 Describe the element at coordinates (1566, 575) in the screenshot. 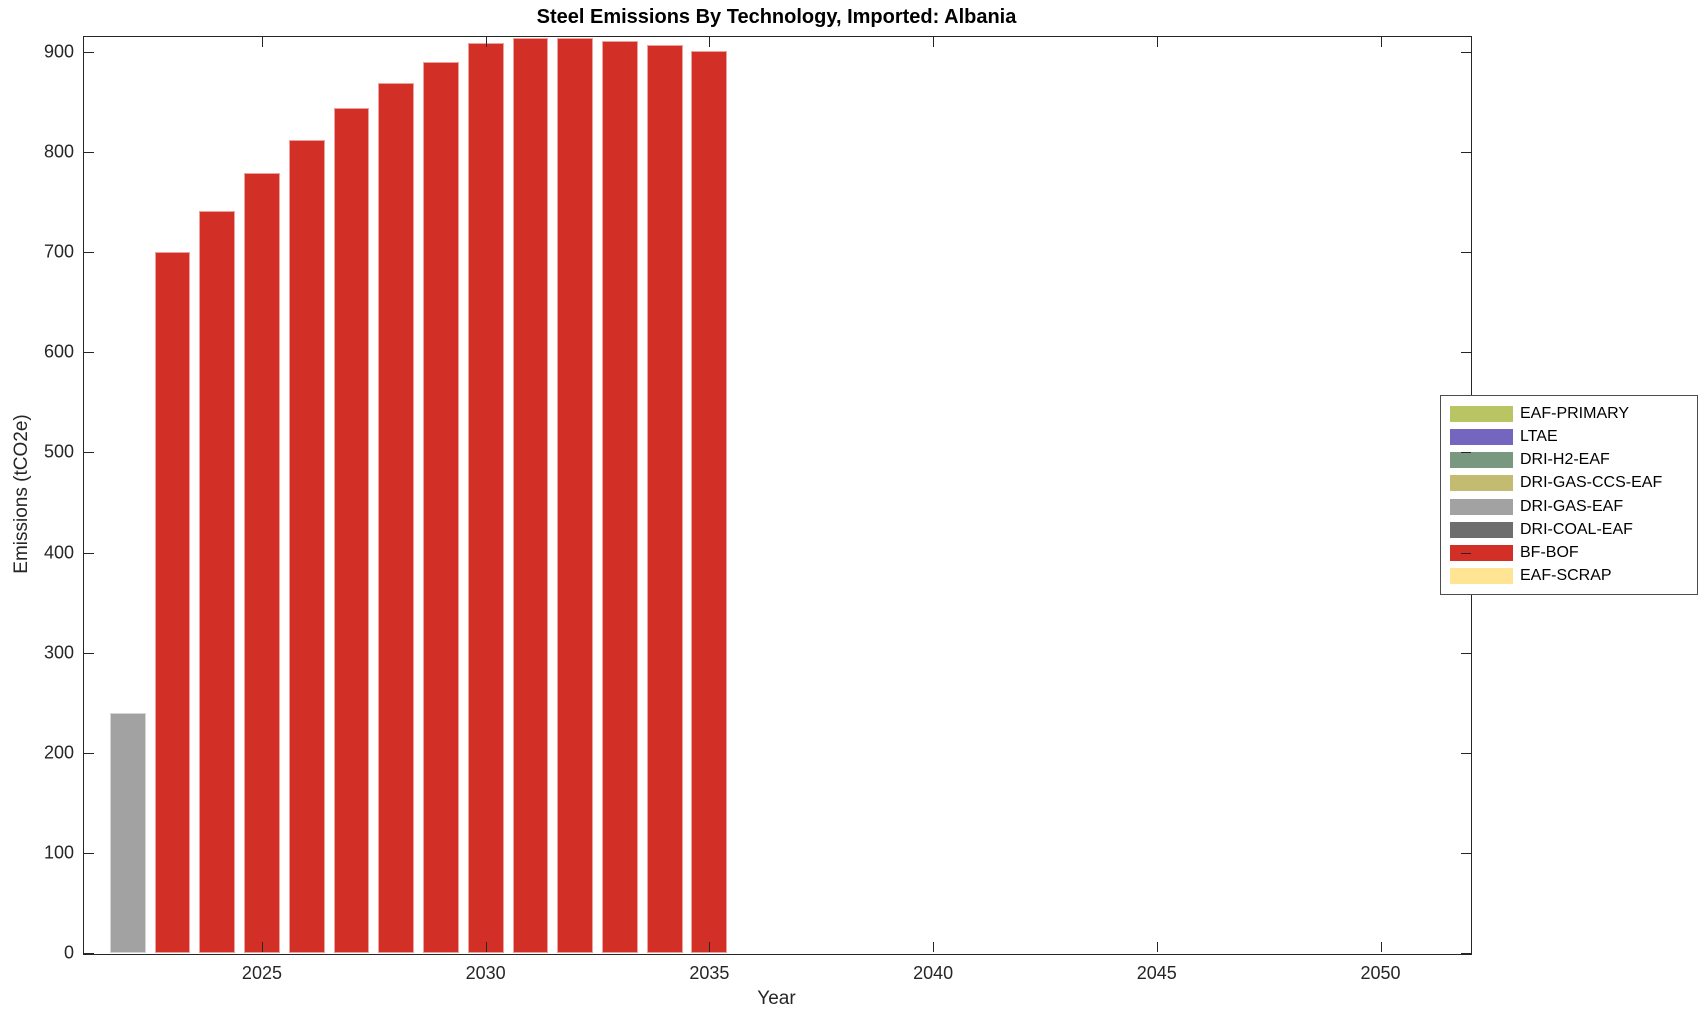

I see `legend-item-label: EAF-SCRAP` at that location.